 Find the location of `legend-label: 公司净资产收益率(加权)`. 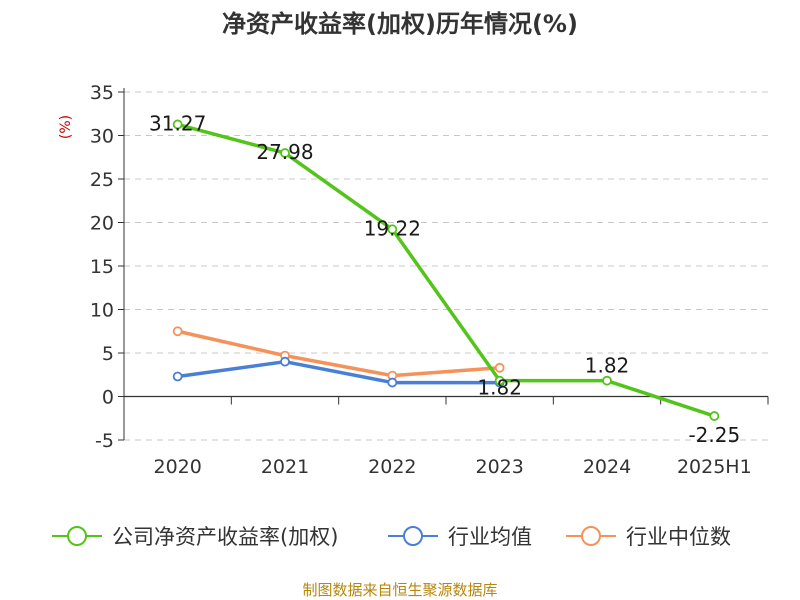

legend-label: 公司净资产收益率(加权) is located at coordinates (225, 537).